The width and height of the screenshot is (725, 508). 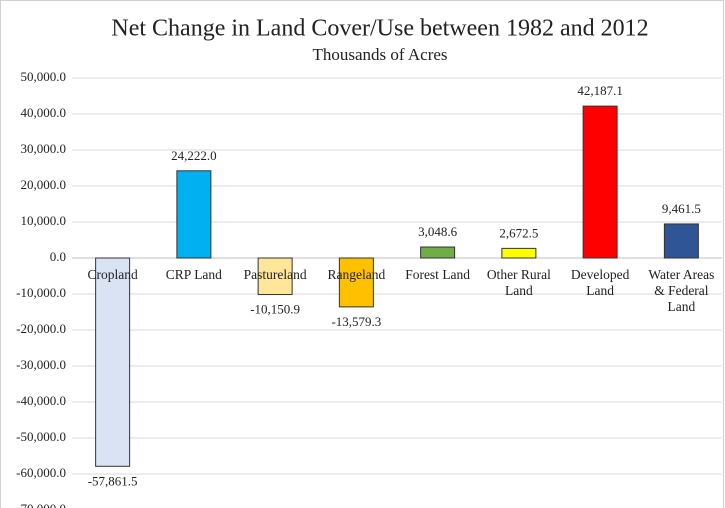 What do you see at coordinates (44, 184) in the screenshot?
I see `y-tick-label: 20,000.0` at bounding box center [44, 184].